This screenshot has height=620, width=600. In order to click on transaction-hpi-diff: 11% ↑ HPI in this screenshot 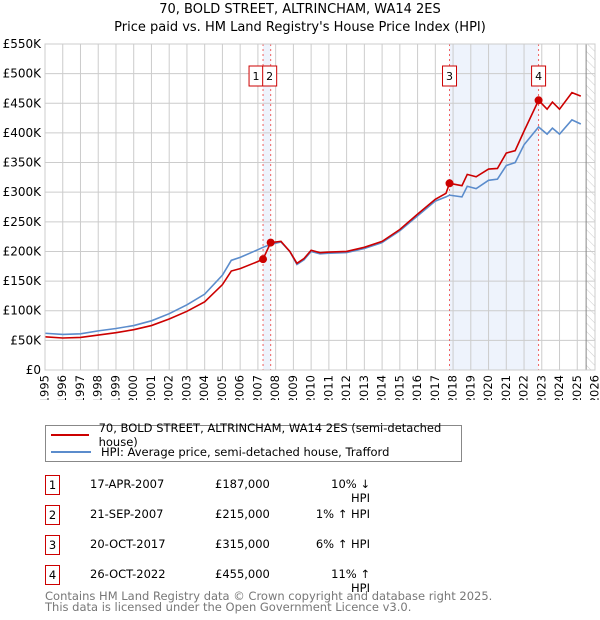, I will do `click(350, 581)`.